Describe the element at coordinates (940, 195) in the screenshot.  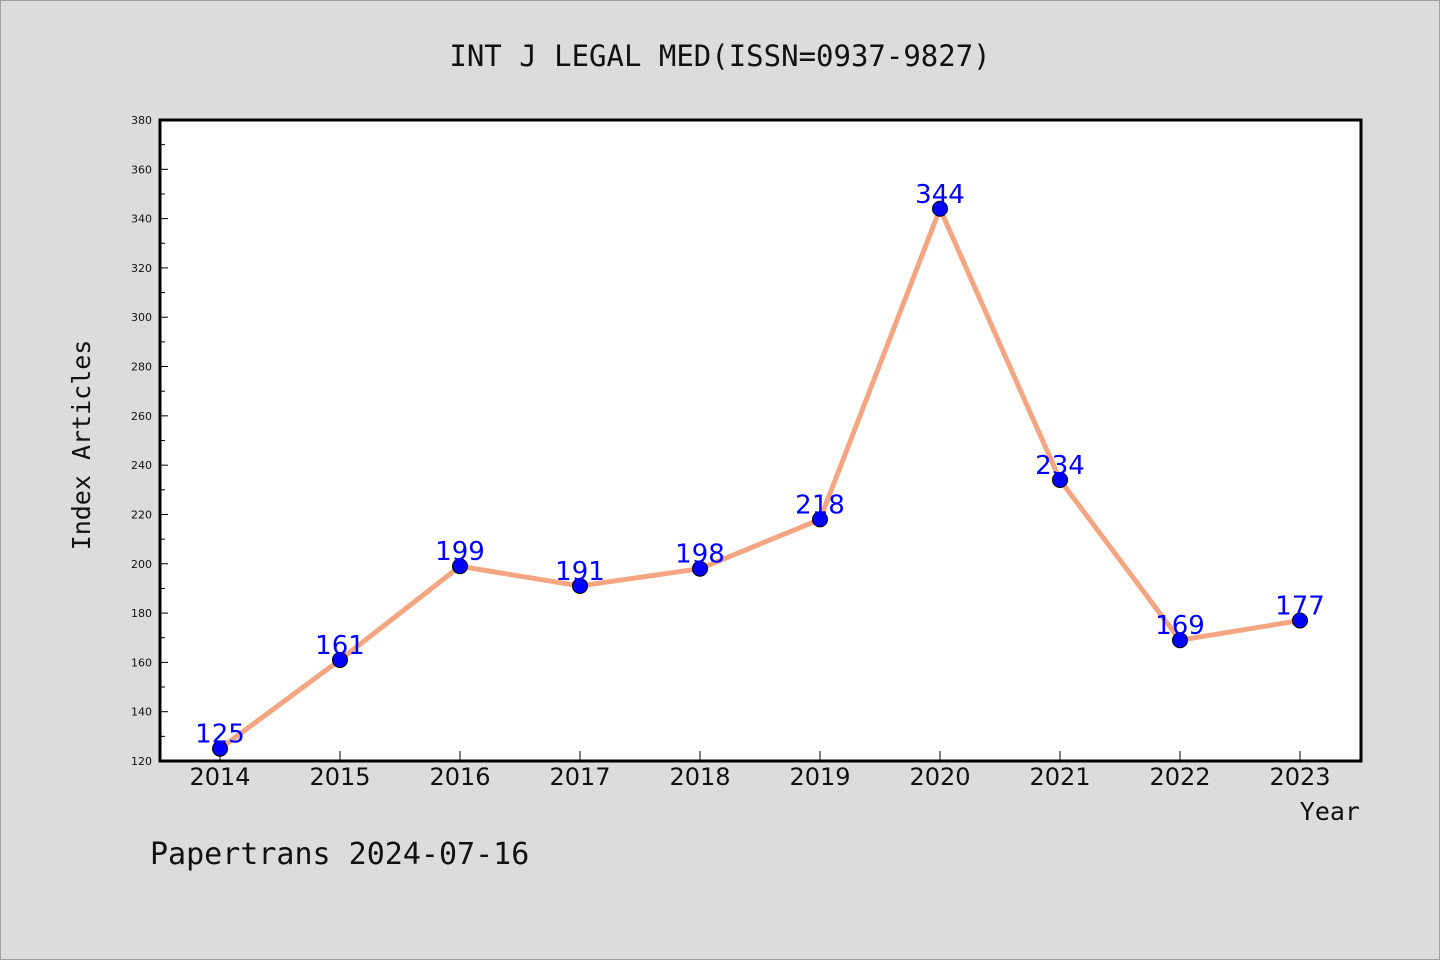
I see `data-value-label: 344` at that location.